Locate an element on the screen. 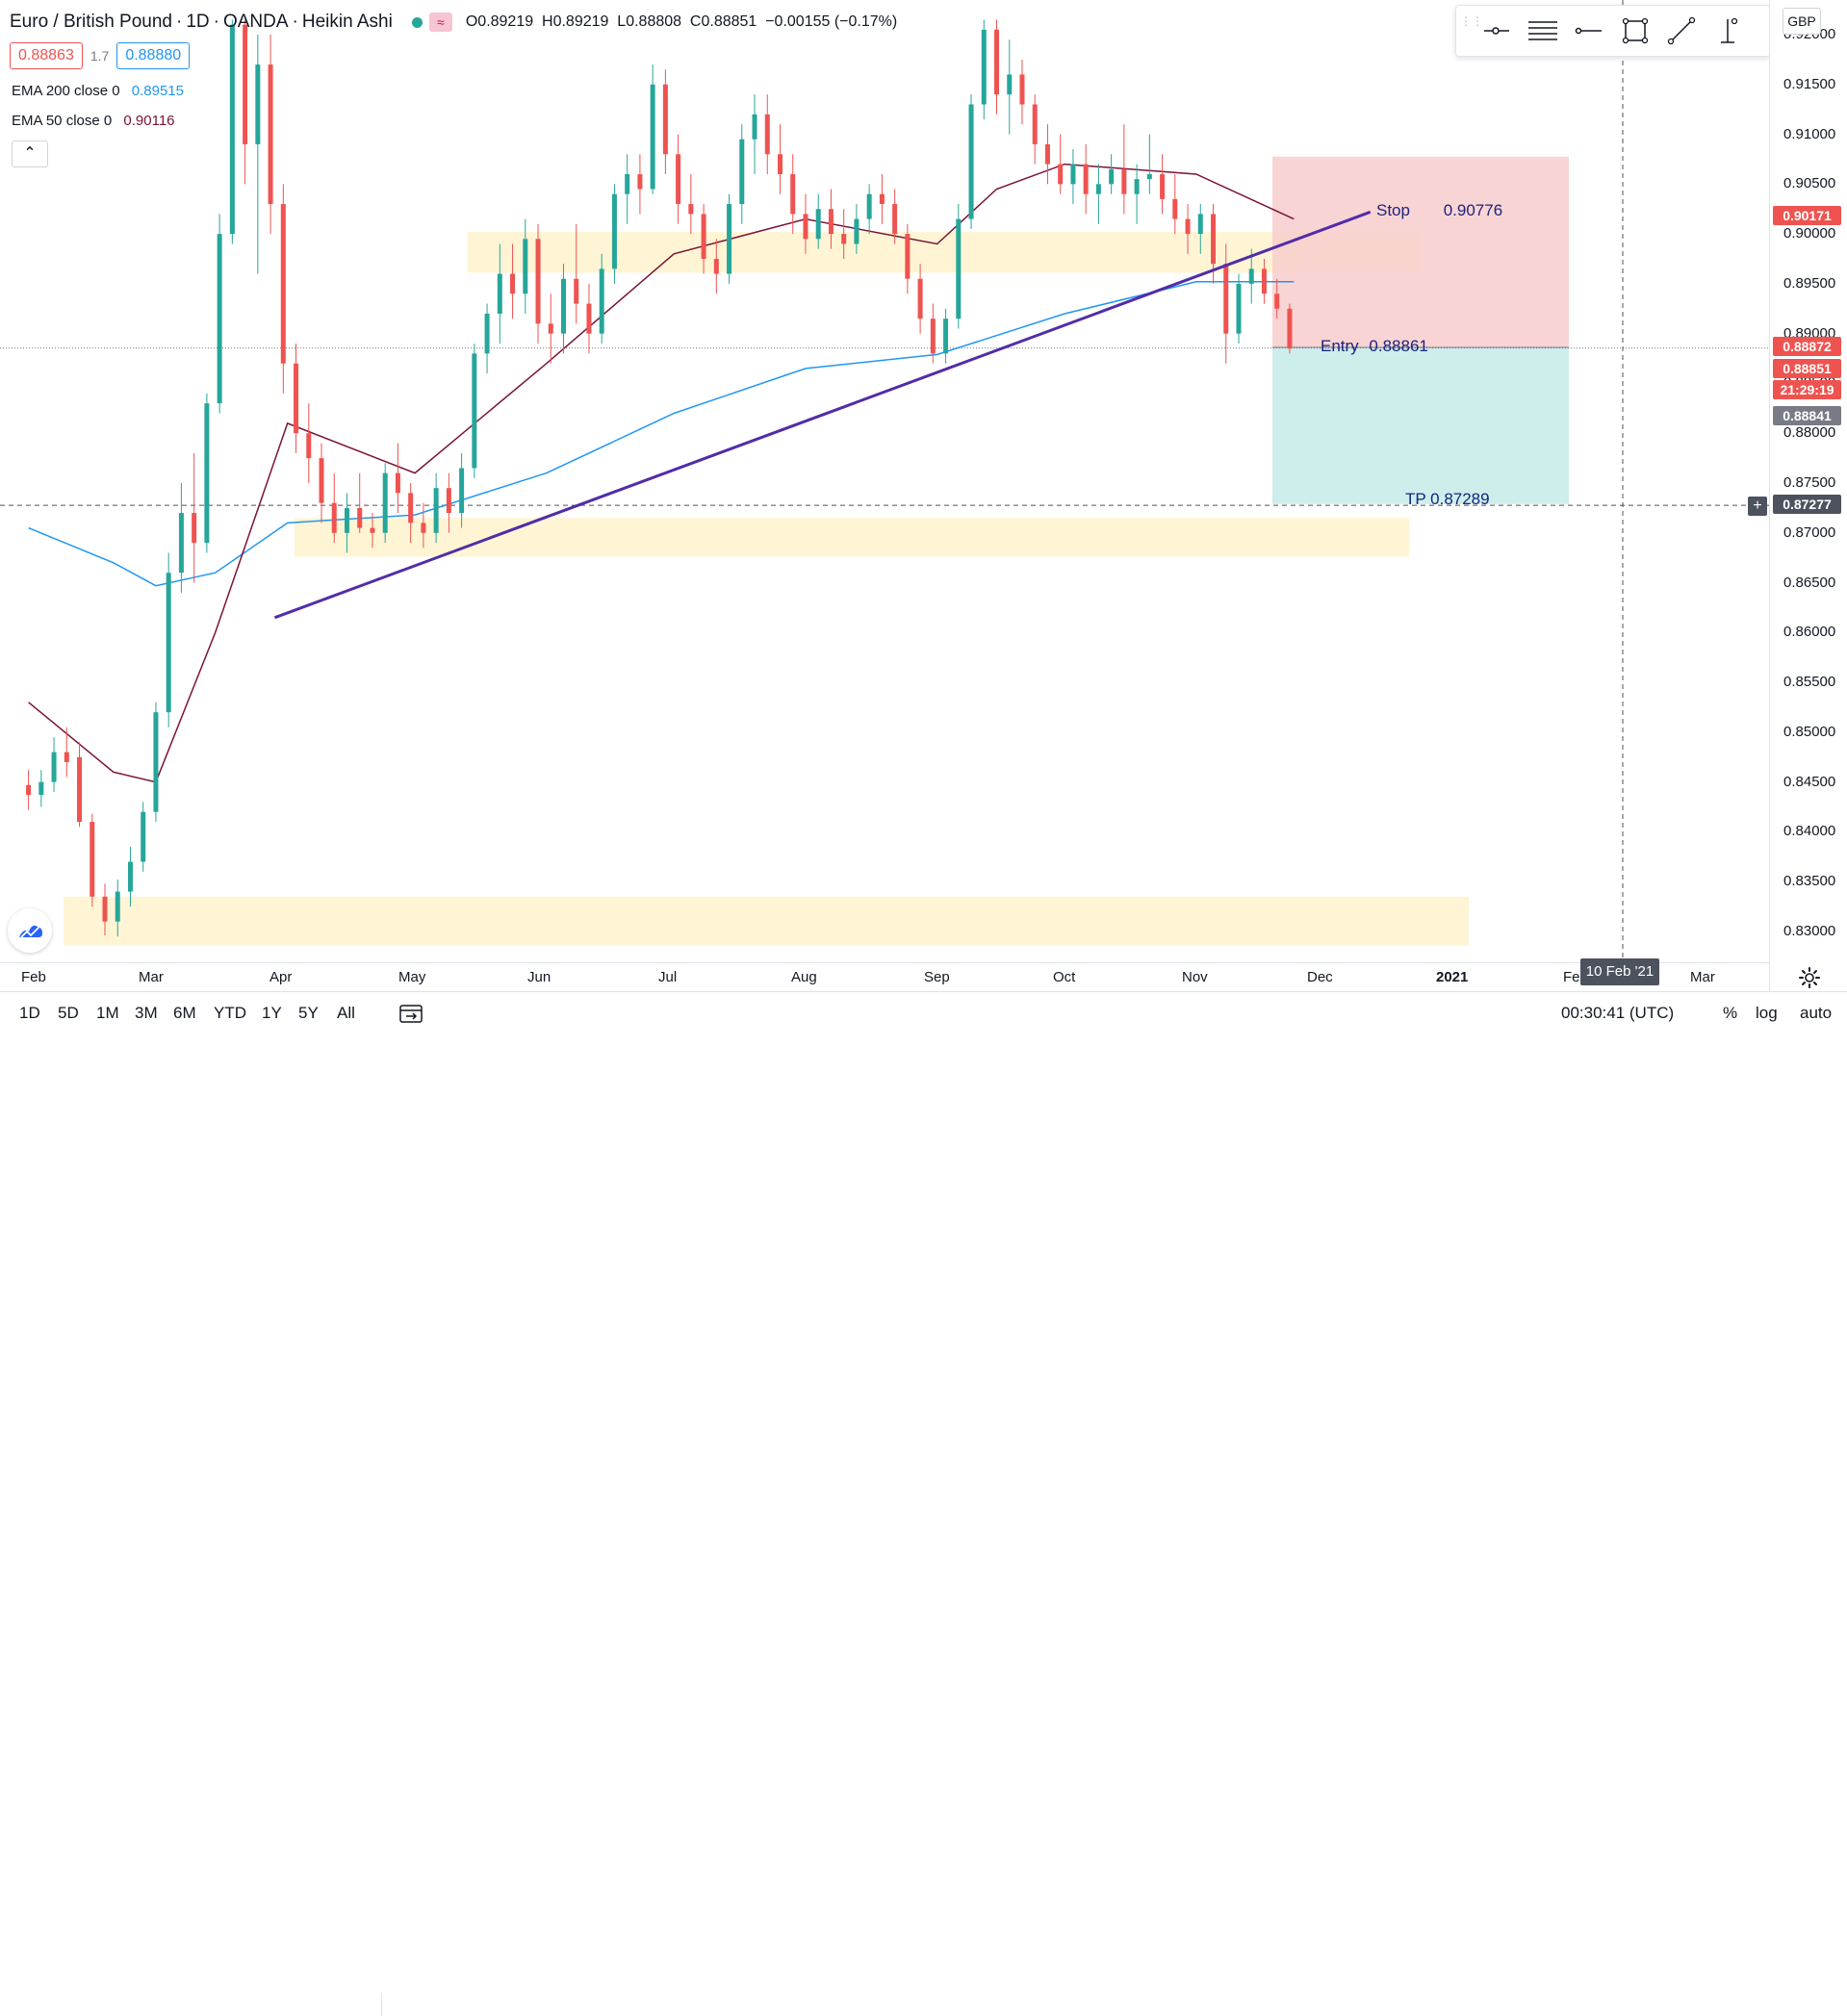  fib-levels-icon is located at coordinates (1543, 31).